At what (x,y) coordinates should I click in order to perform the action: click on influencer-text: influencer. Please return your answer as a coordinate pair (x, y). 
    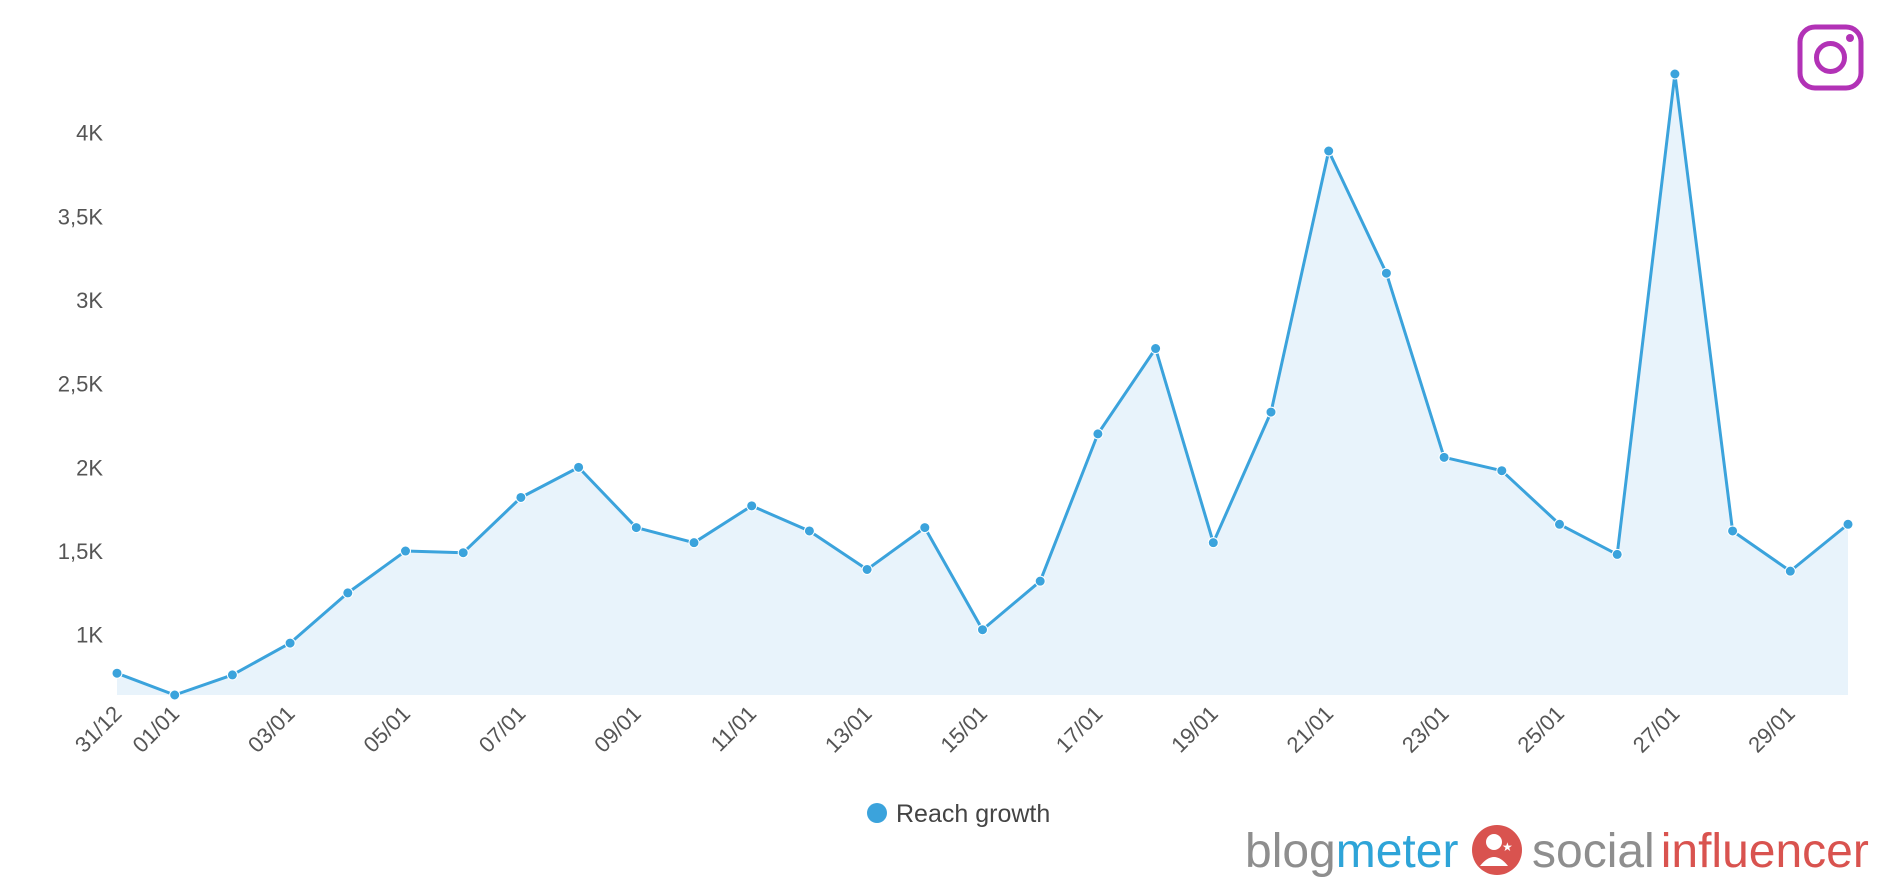
    Looking at the image, I should click on (1765, 851).